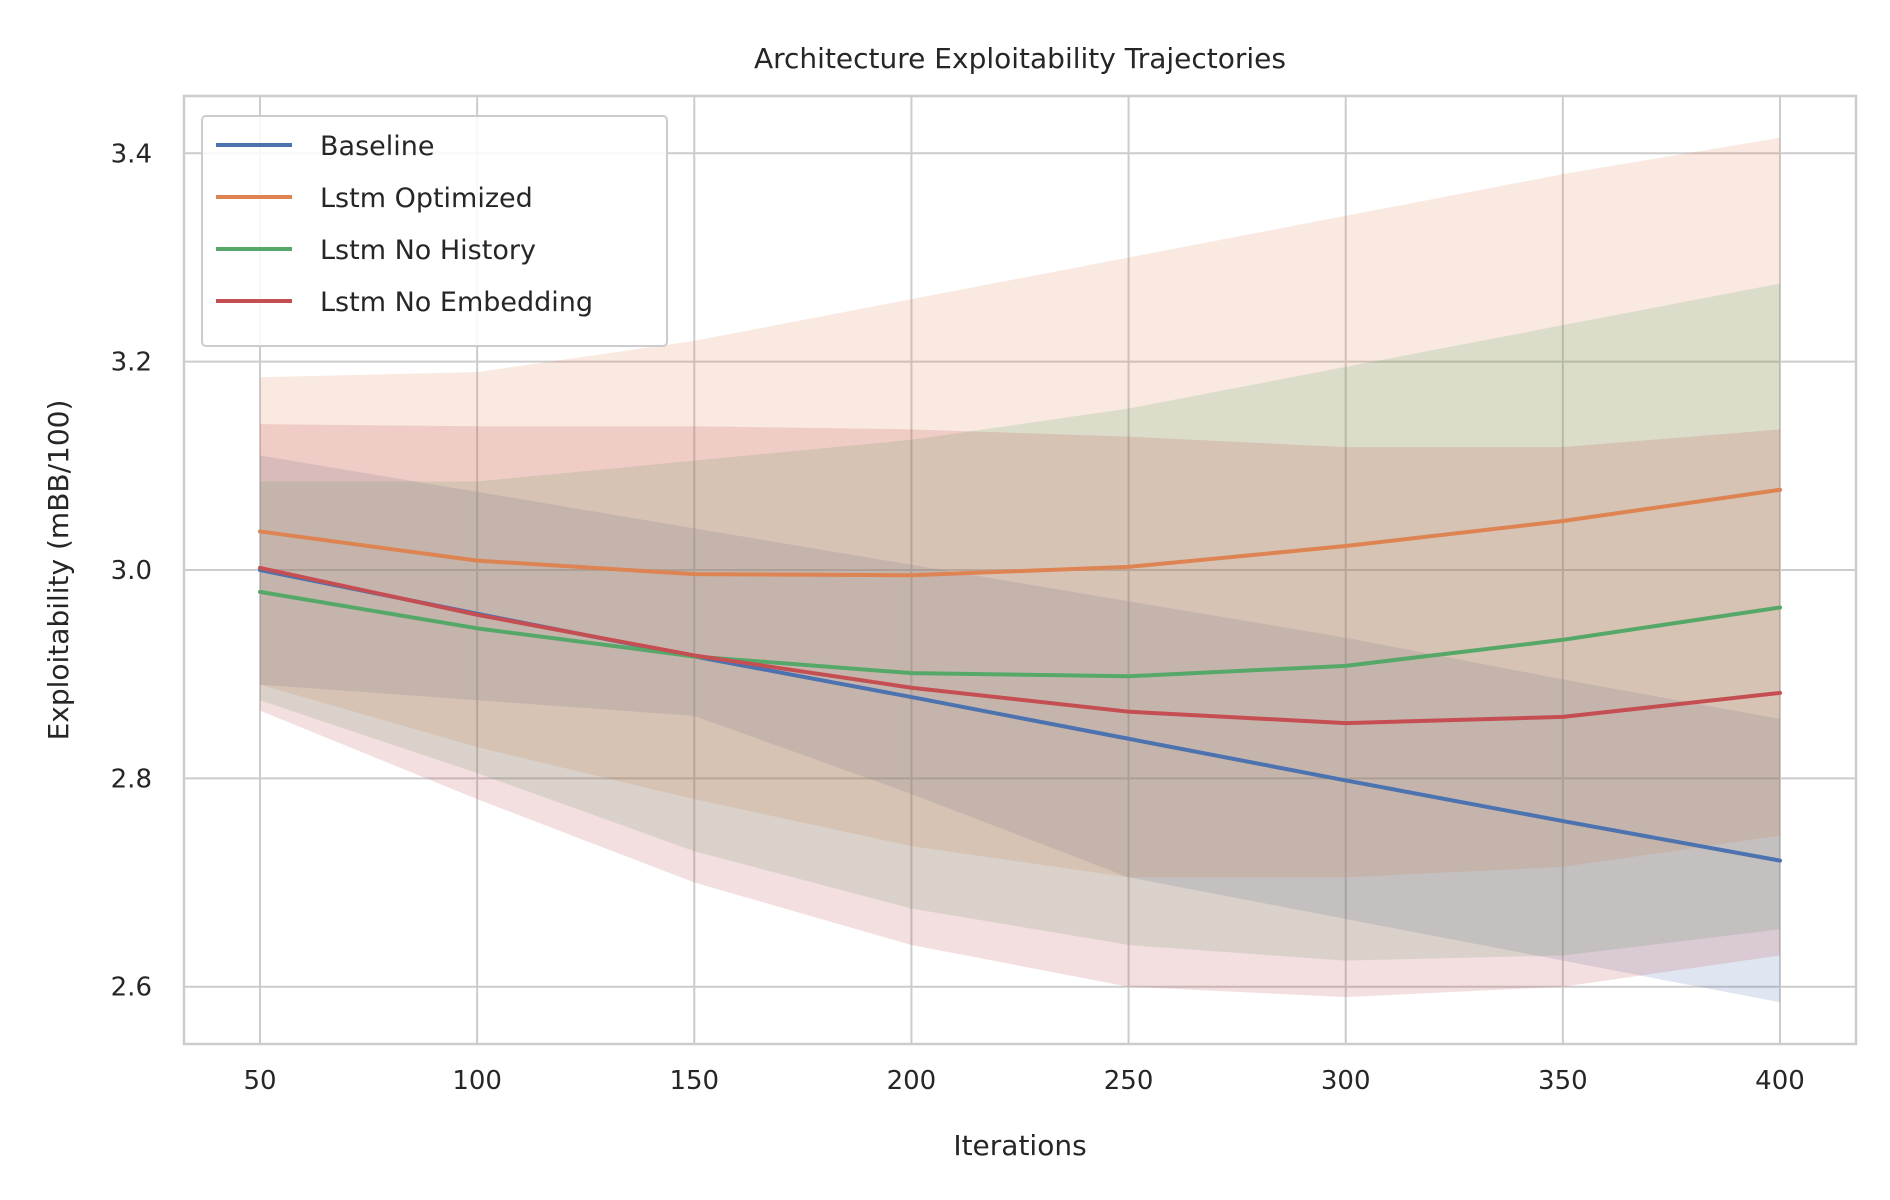 The height and width of the screenshot is (1200, 1890). What do you see at coordinates (1780, 1081) in the screenshot?
I see `x-tick-label: 400` at bounding box center [1780, 1081].